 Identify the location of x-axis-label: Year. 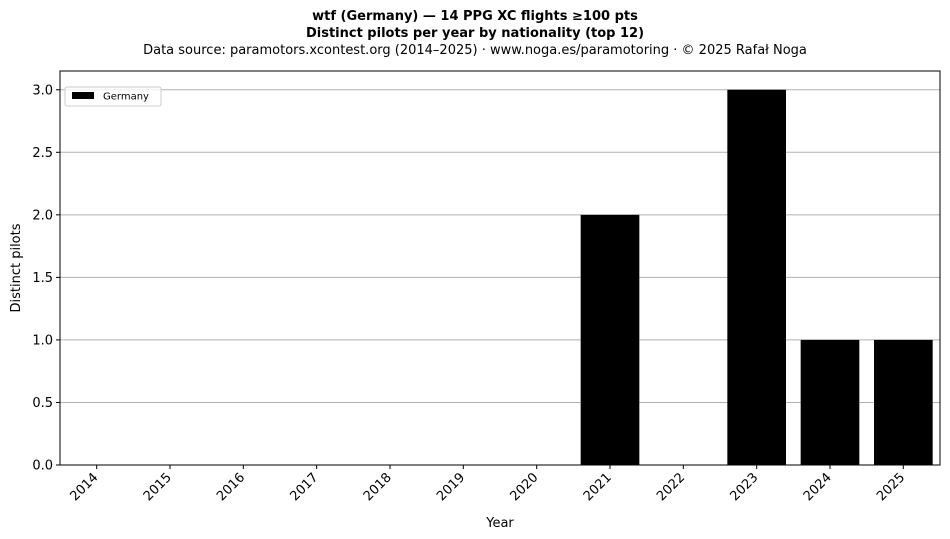
(499, 523).